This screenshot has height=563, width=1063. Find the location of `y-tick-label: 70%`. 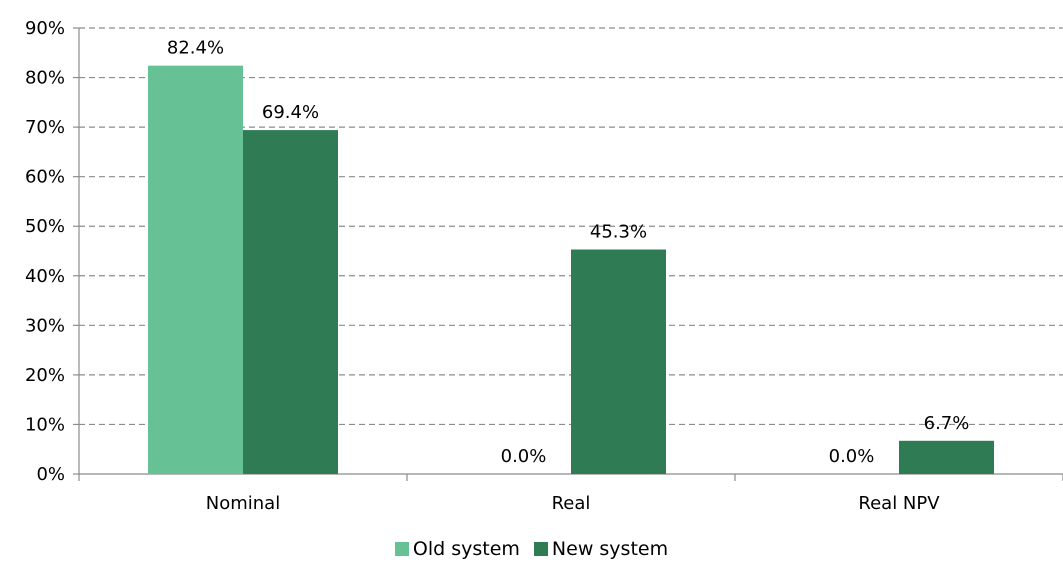

y-tick-label: 70% is located at coordinates (45, 127).